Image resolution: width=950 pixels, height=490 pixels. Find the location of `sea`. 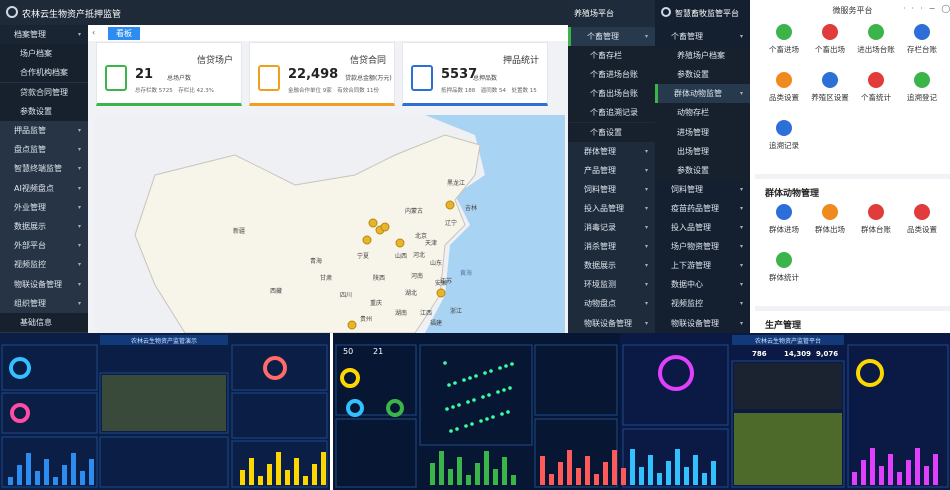

sea is located at coordinates (495, 224).